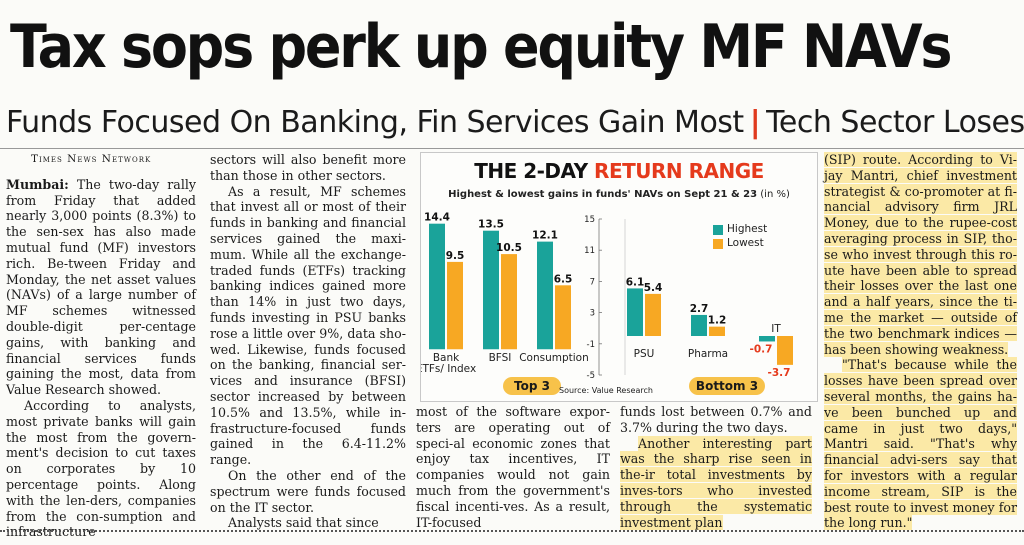  I want to click on y-tick-label: 15, so click(589, 220).